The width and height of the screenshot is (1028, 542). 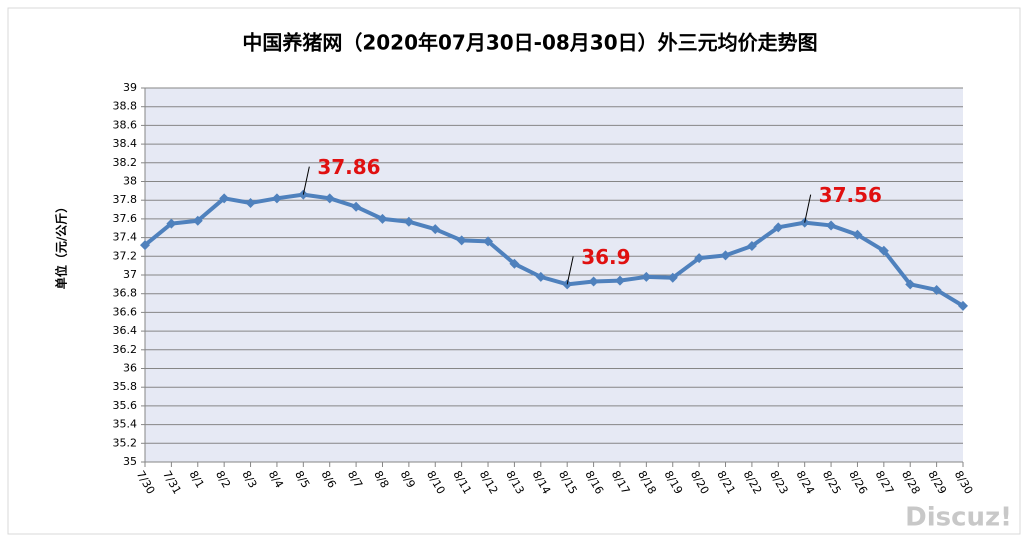 What do you see at coordinates (125, 237) in the screenshot?
I see `y-tick-label: 37.4` at bounding box center [125, 237].